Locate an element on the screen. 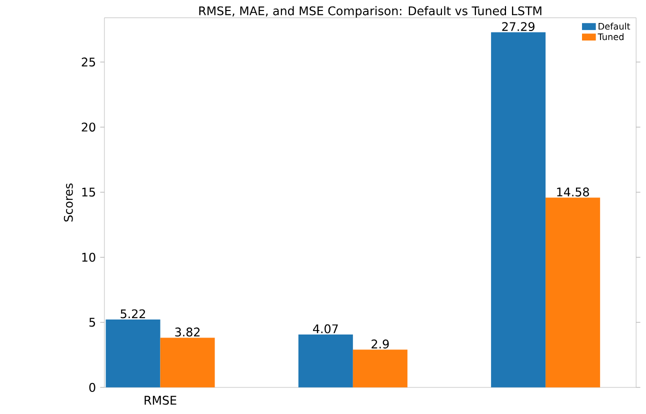  data-label: 4.07 is located at coordinates (325, 329).